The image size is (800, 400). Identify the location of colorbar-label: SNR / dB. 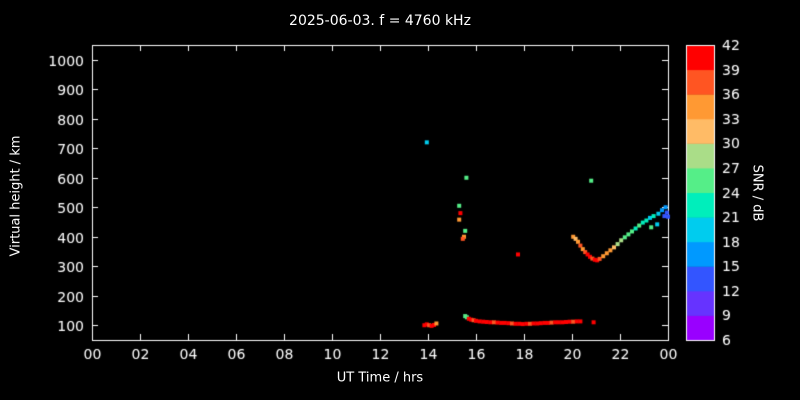
(757, 193).